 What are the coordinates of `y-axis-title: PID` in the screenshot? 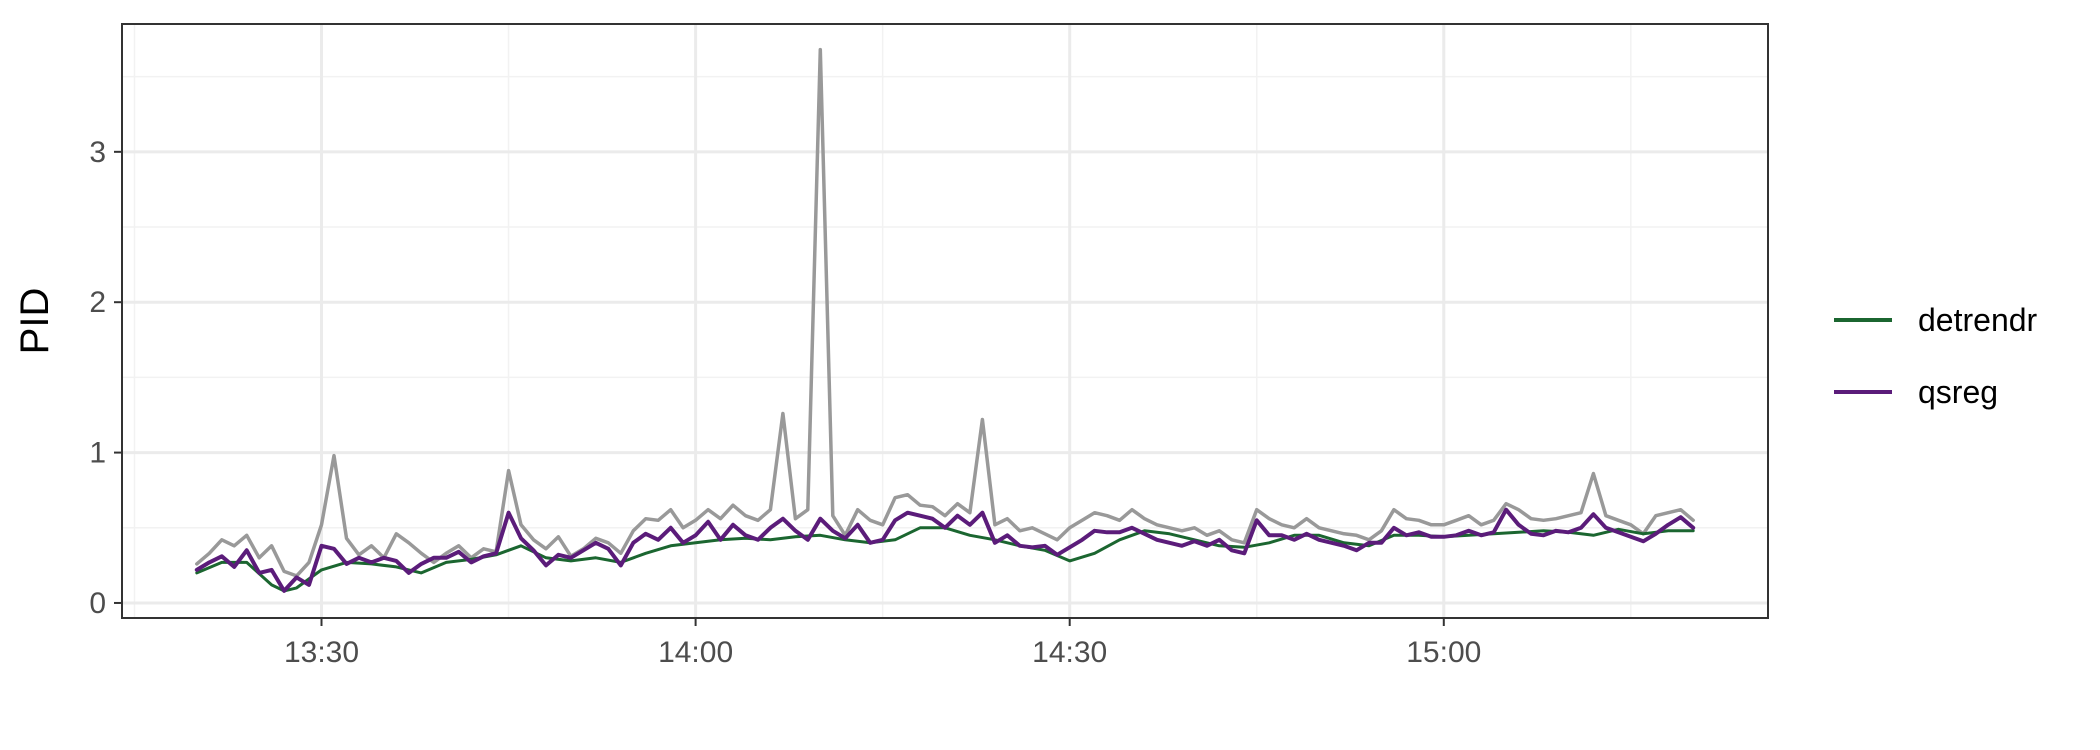 It's located at (35, 321).